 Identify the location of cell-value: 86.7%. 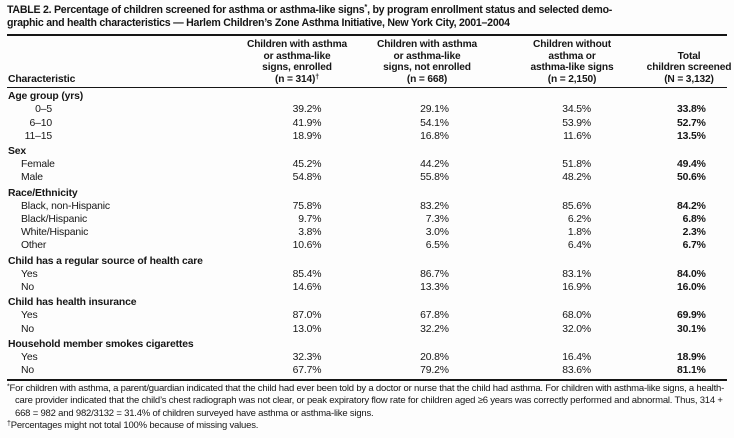
(434, 274).